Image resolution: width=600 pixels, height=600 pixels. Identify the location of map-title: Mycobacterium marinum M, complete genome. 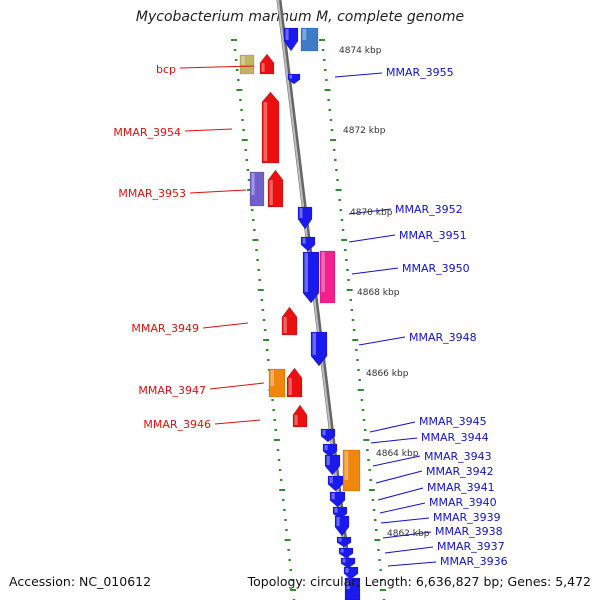
(300, 17).